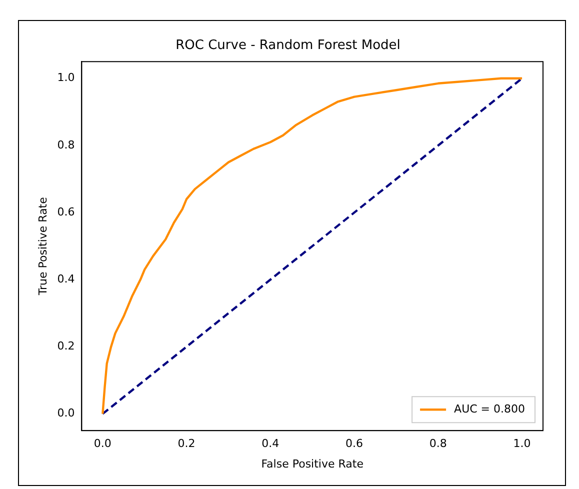  Describe the element at coordinates (66, 346) in the screenshot. I see `y-tick-label: 0.2` at that location.